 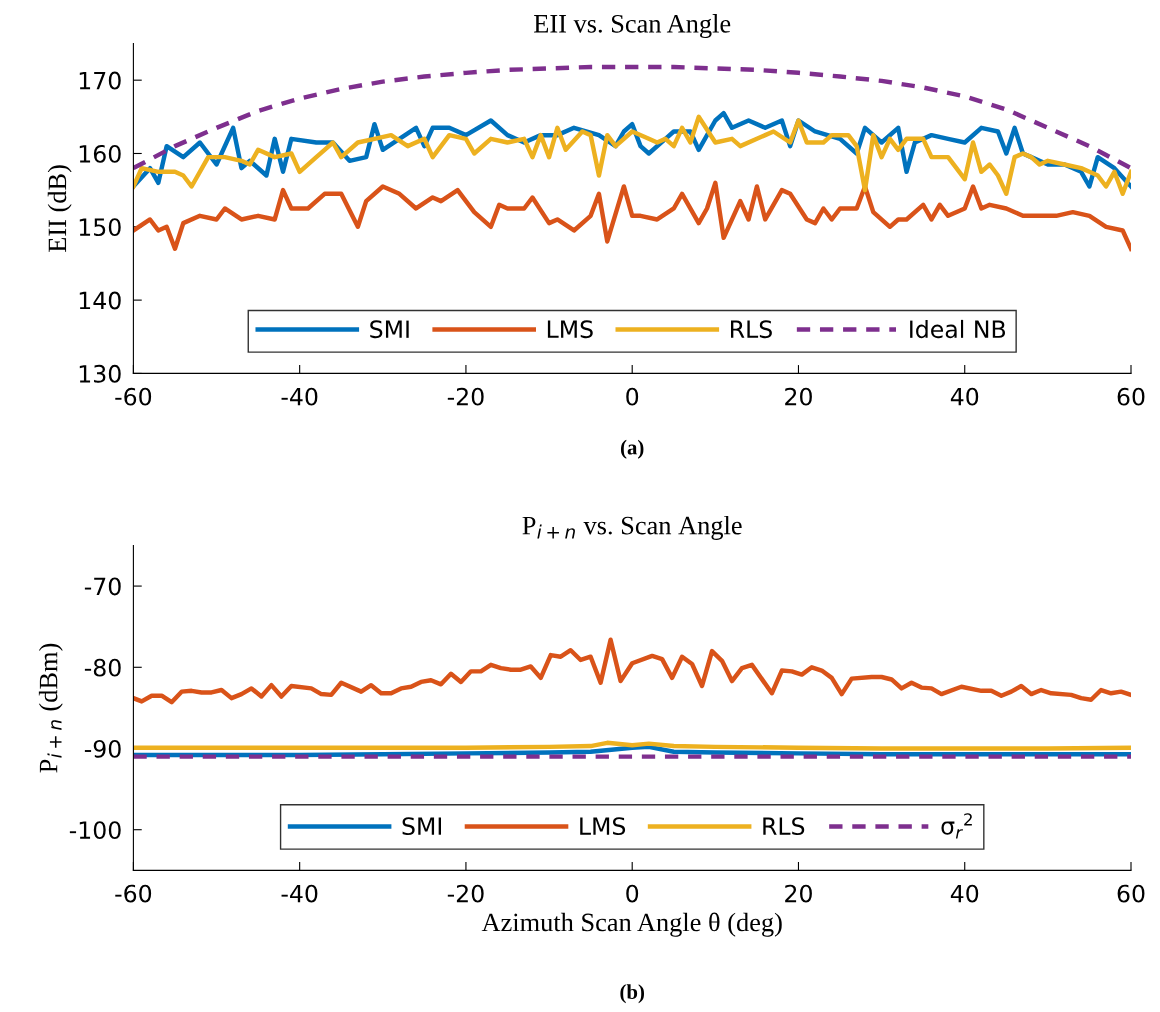 I want to click on y-tick-label: -90, so click(x=102, y=748).